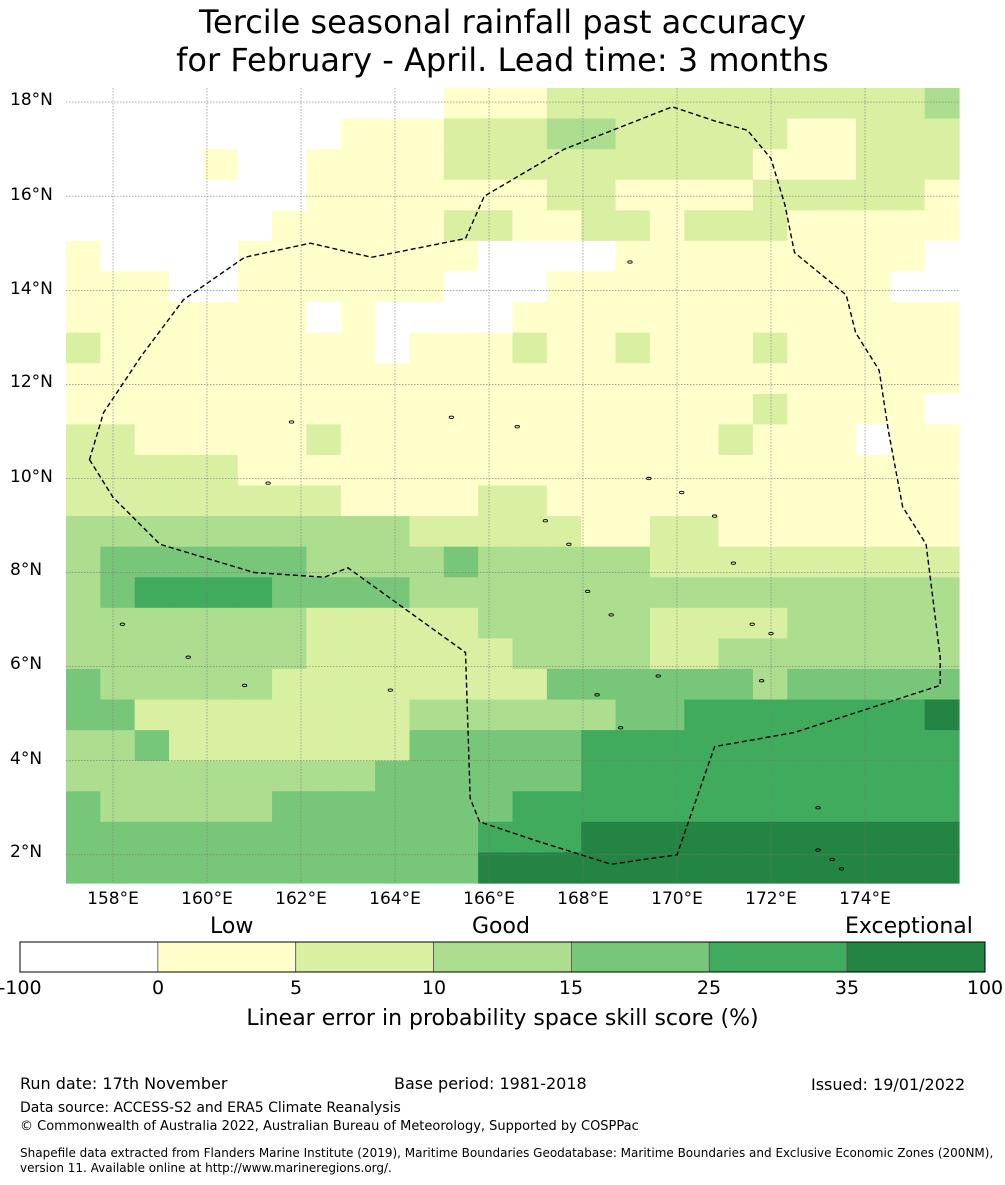  Describe the element at coordinates (985, 988) in the screenshot. I see `colorbar-tick: 100` at that location.